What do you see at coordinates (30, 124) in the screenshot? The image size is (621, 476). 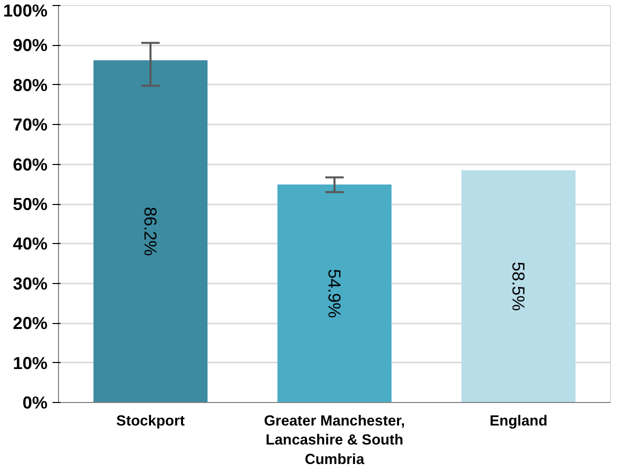 I see `y-tick-label: 70%` at bounding box center [30, 124].